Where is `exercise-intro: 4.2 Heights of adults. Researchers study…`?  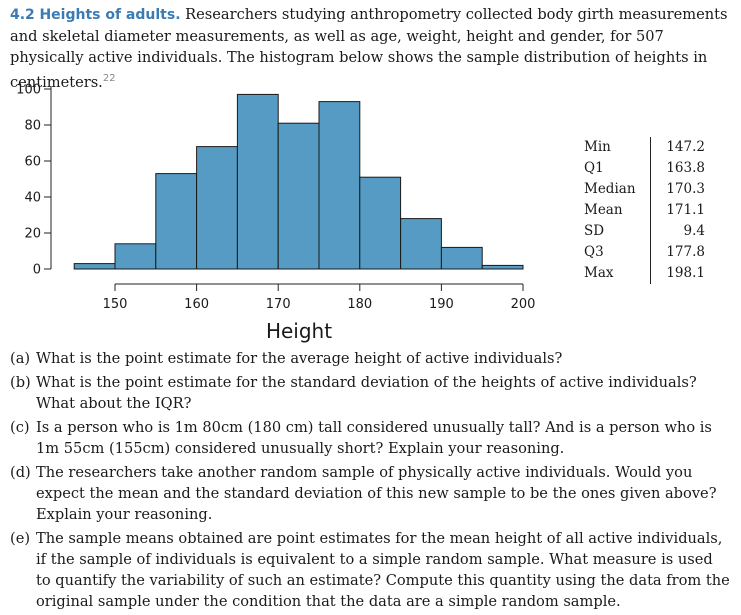 exercise-intro: 4.2 Heights of adults. Researchers study… is located at coordinates (372, 48).